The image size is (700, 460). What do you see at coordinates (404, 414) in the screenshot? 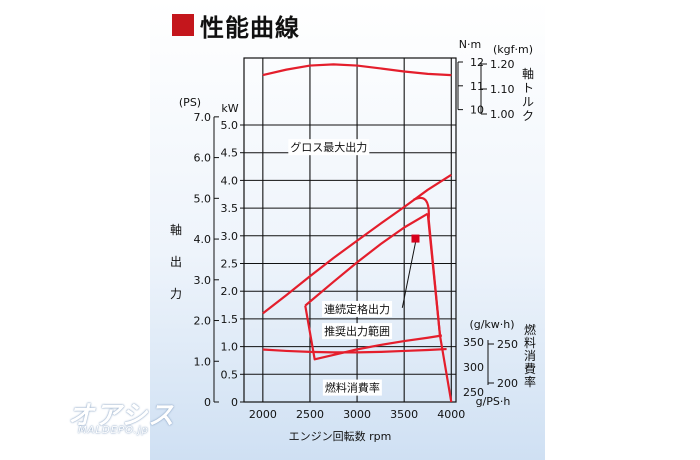
I see `x-tick-label: 3500` at bounding box center [404, 414].